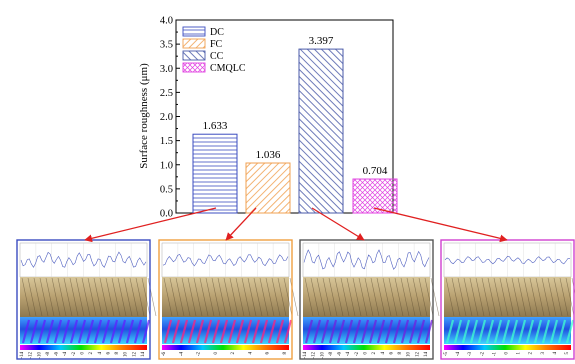 This screenshot has width=575, height=364. What do you see at coordinates (446, 354) in the screenshot?
I see `scale-tick-label: -5` at bounding box center [446, 354].